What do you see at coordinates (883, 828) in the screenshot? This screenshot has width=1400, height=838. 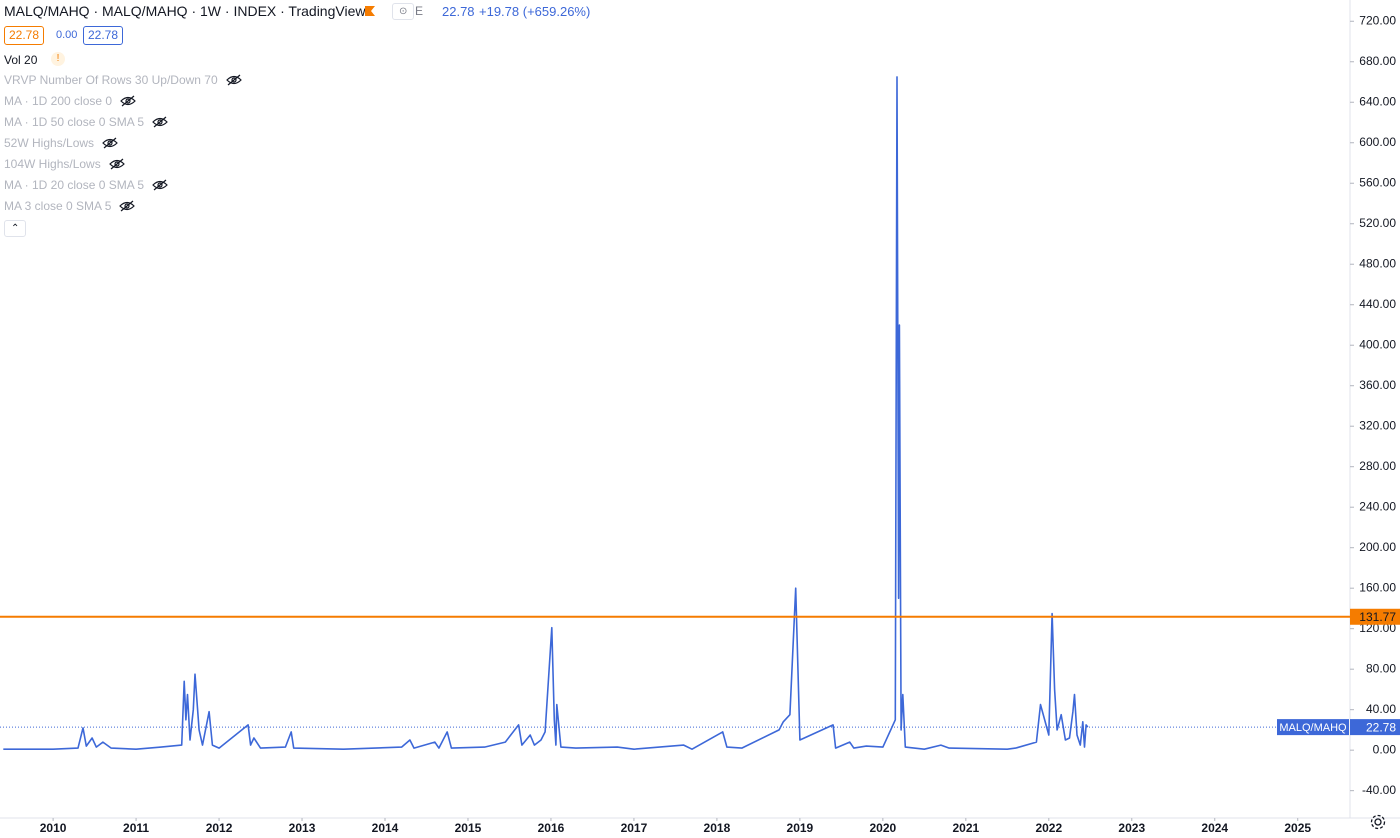 I see `x-tick-label: 2020` at bounding box center [883, 828].